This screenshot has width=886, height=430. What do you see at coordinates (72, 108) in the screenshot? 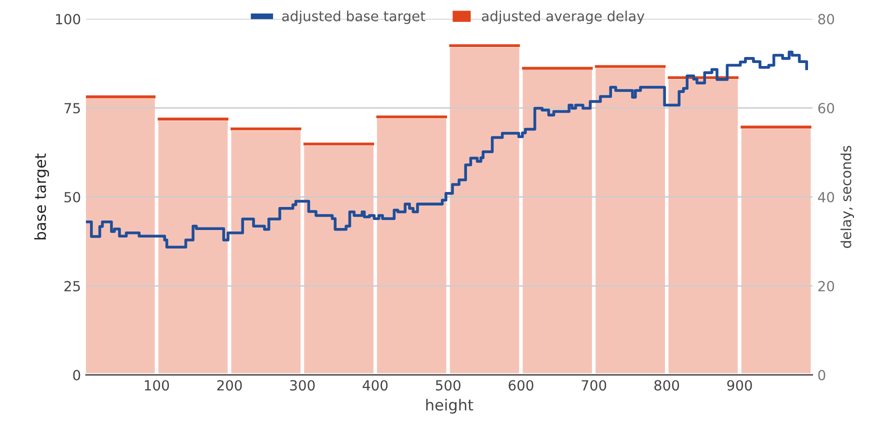
I see `y-tick-label: 75` at bounding box center [72, 108].